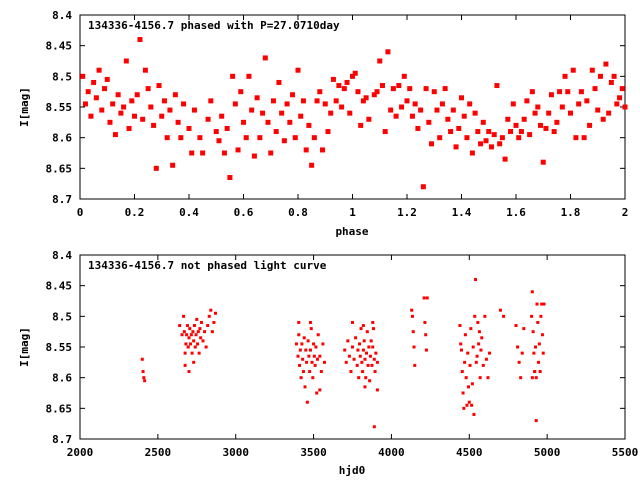 The width and height of the screenshot is (640, 480). Describe the element at coordinates (391, 452) in the screenshot. I see `unphased-x-tick-label: 4000` at that location.